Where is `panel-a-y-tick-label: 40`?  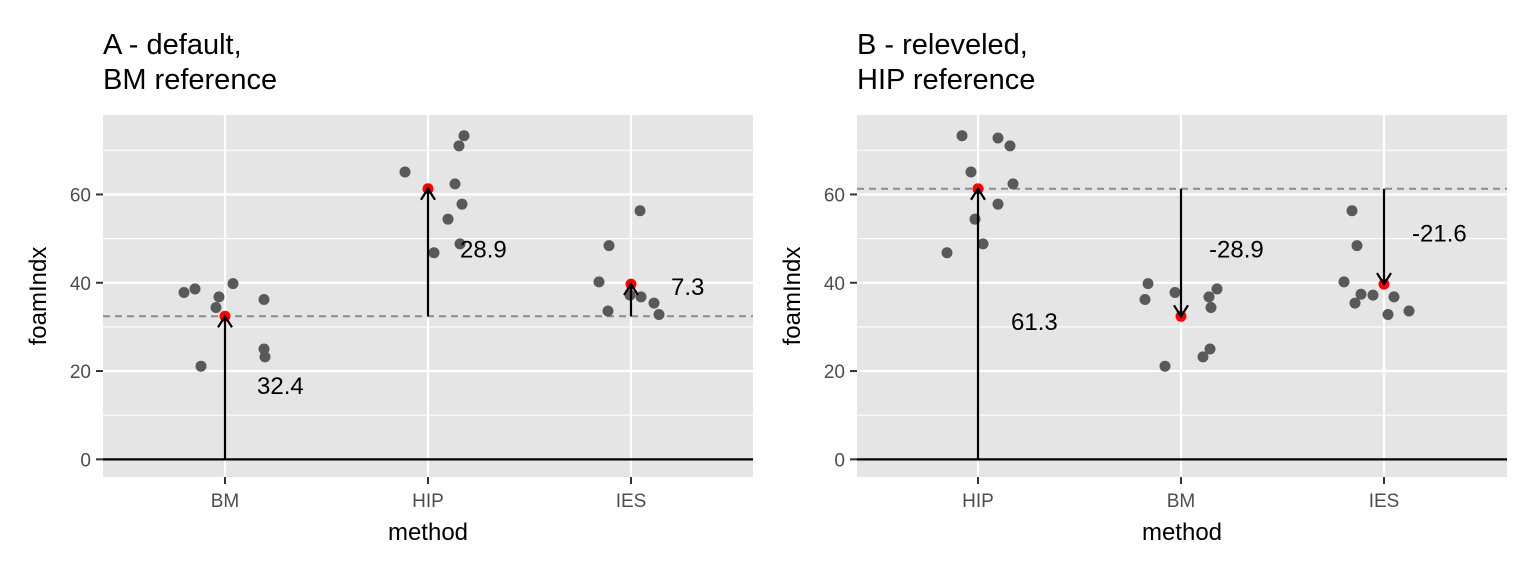
panel-a-y-tick-label: 40 is located at coordinates (80, 284).